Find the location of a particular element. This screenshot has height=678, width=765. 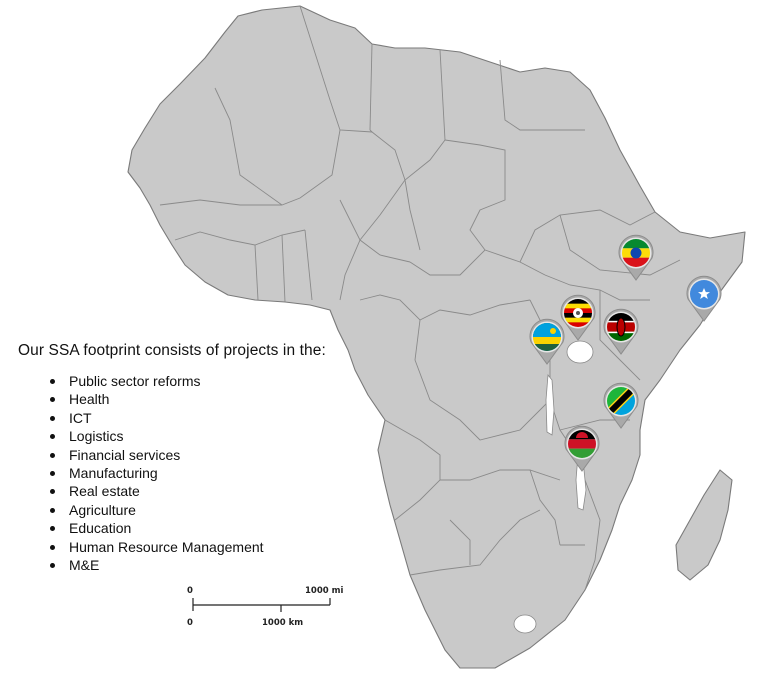

sector-item: Logistics is located at coordinates (199, 436).